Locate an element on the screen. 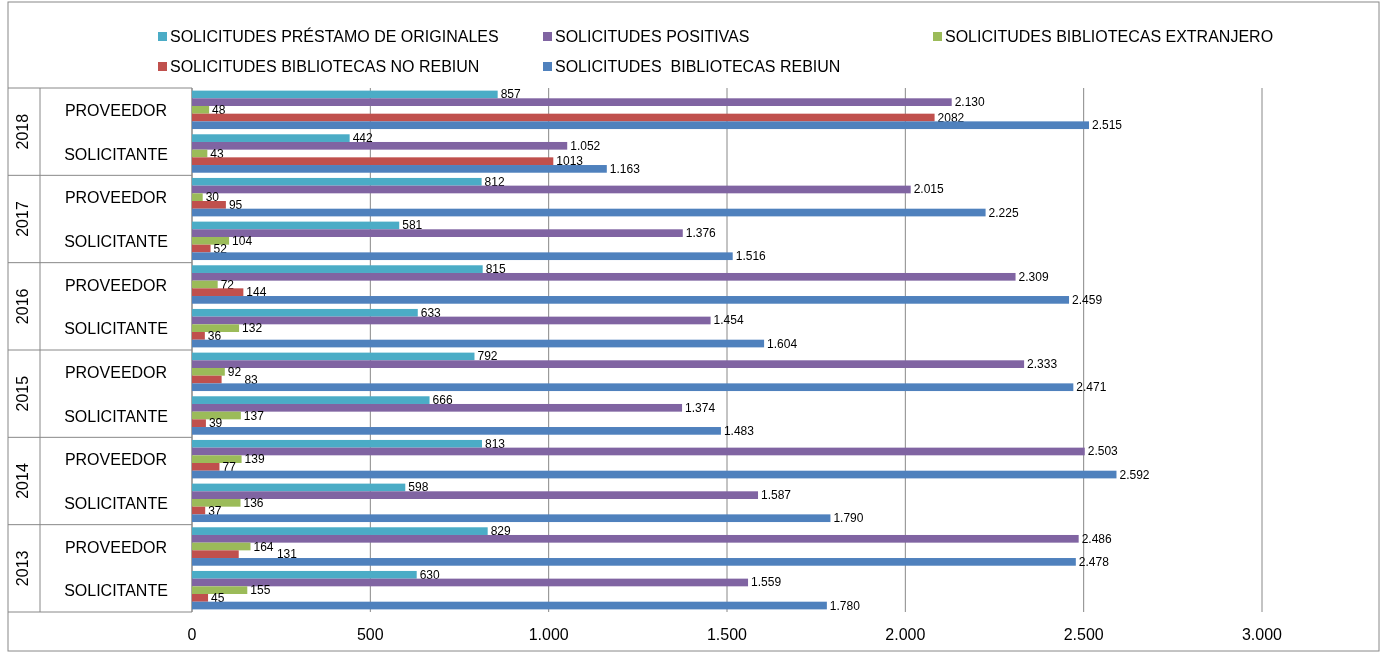 This screenshot has height=653, width=1385. data-label: 2.503 is located at coordinates (1103, 451).